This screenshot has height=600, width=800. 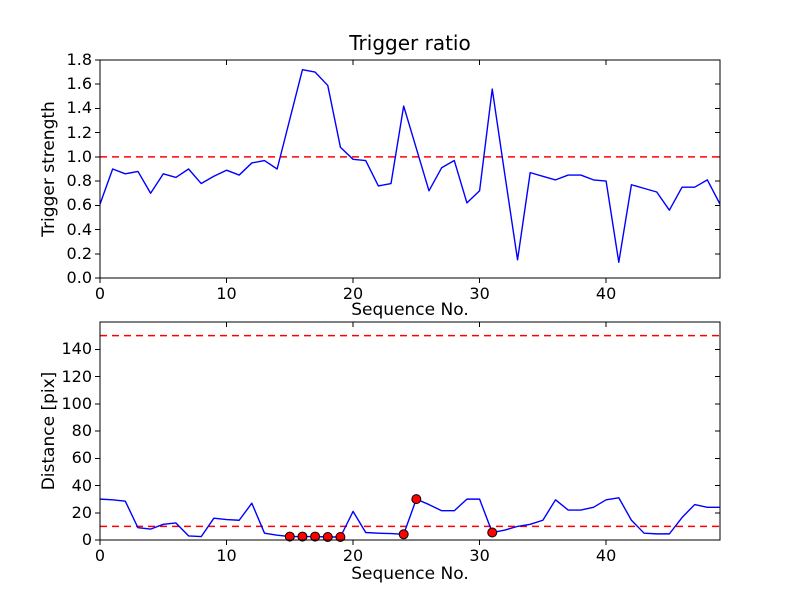 I want to click on y-tick-label: 20, so click(x=81, y=512).